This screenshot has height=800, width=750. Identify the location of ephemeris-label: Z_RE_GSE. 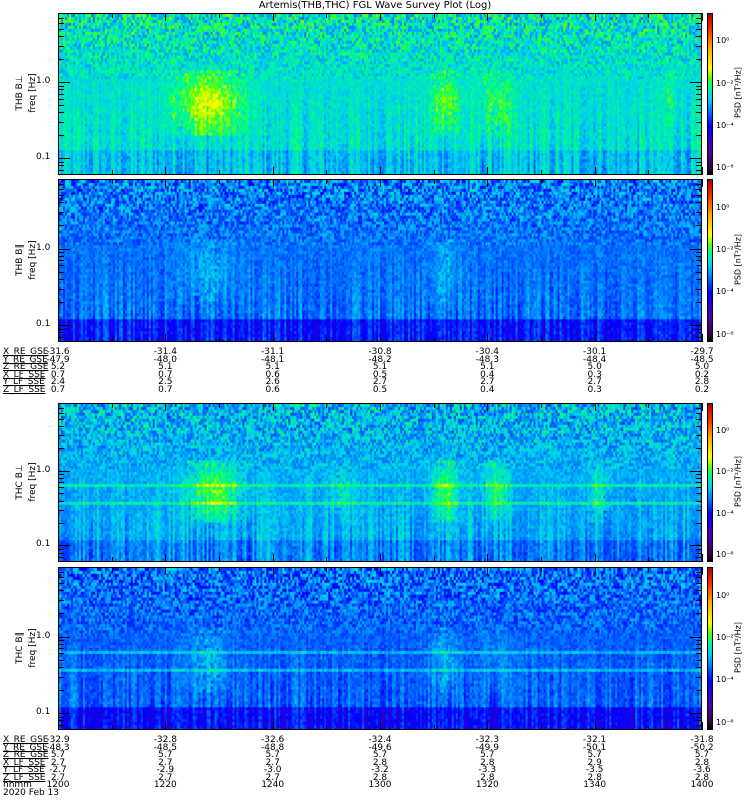
(26, 755).